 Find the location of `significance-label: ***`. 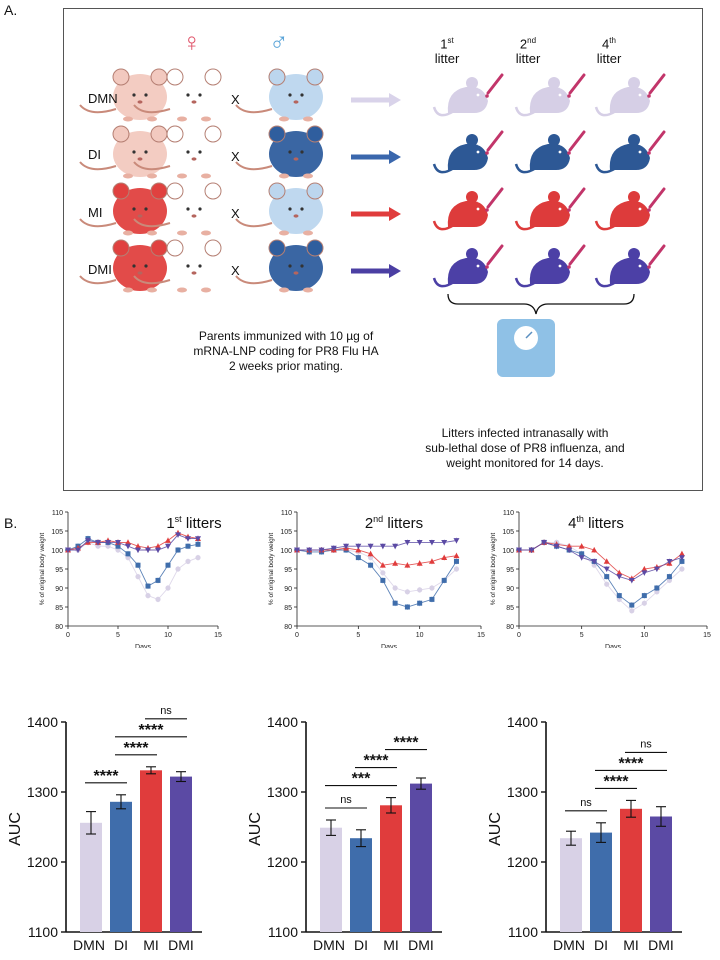

significance-label: *** is located at coordinates (361, 779).